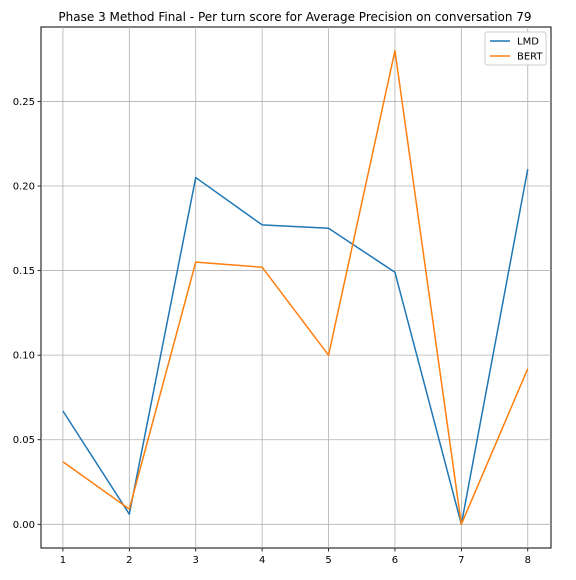  Describe the element at coordinates (196, 560) in the screenshot. I see `x-tick-label: 3` at that location.